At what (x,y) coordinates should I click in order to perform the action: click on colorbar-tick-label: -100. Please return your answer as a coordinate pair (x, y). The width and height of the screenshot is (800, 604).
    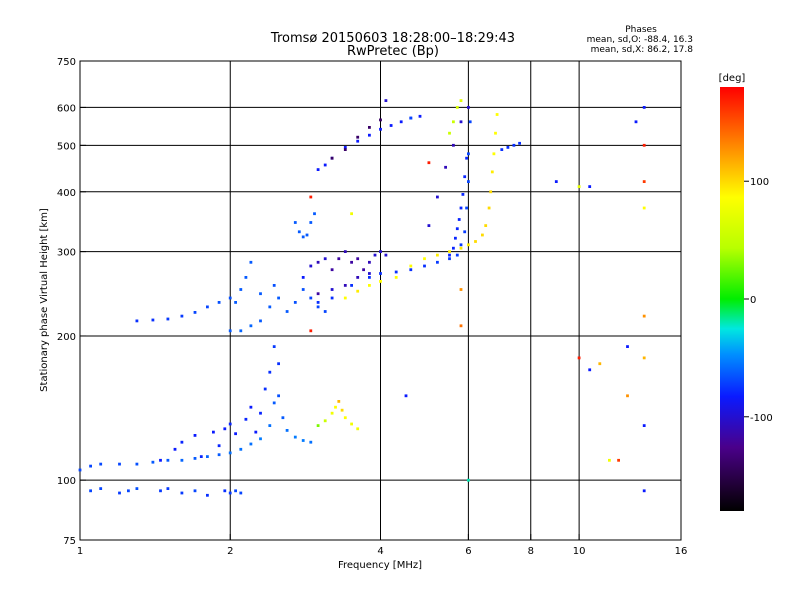
    Looking at the image, I should click on (761, 418).